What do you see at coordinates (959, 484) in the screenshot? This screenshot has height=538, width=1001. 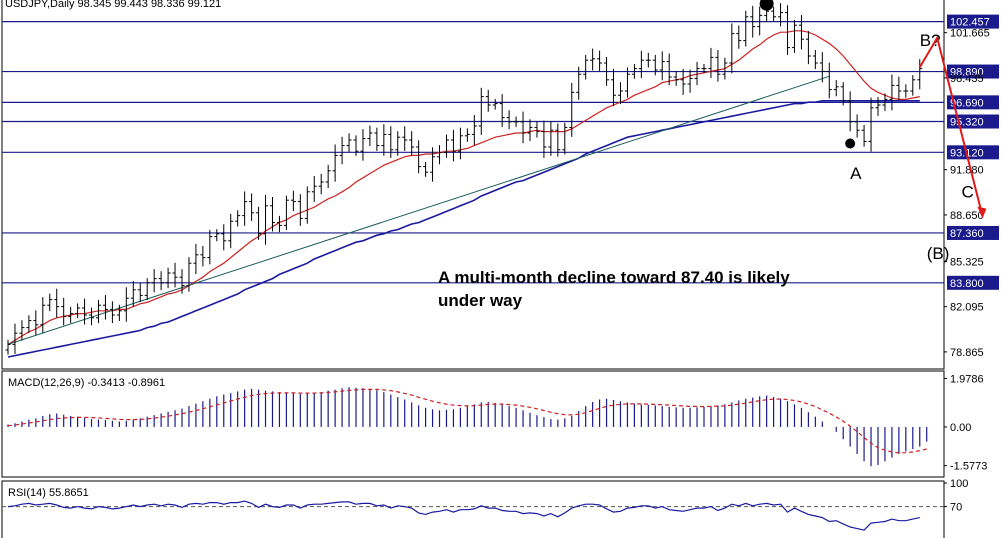 I see `rsi-tick-0: 100` at bounding box center [959, 484].